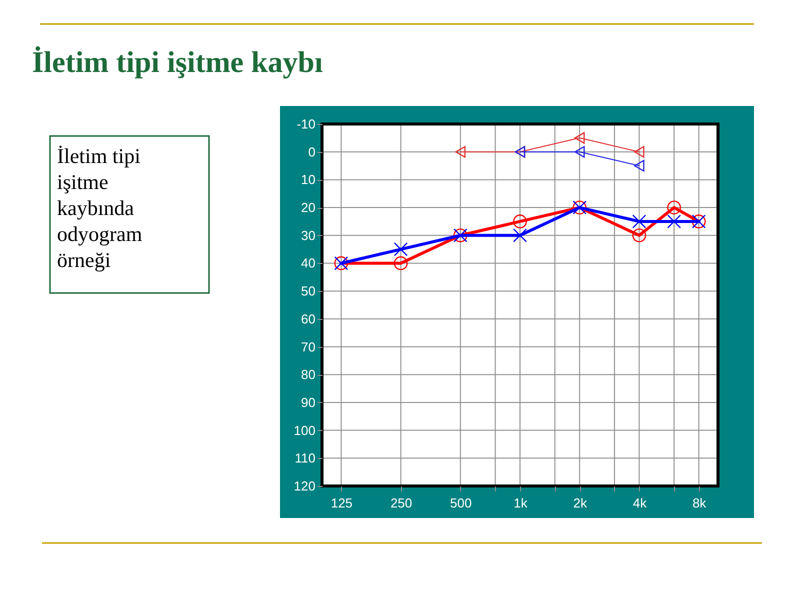 Image resolution: width=800 pixels, height=600 pixels. I want to click on y-tick-label: 60, so click(308, 318).